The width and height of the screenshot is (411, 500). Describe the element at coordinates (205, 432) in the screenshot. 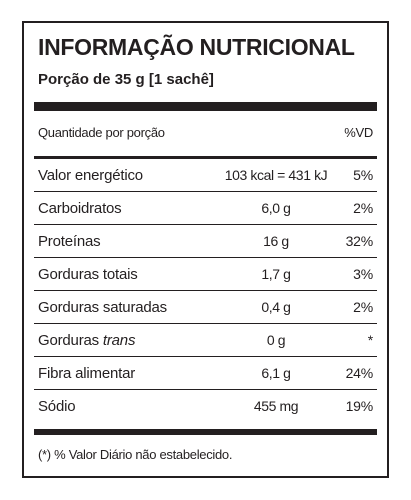

I see `bottom-thick-divider` at that location.